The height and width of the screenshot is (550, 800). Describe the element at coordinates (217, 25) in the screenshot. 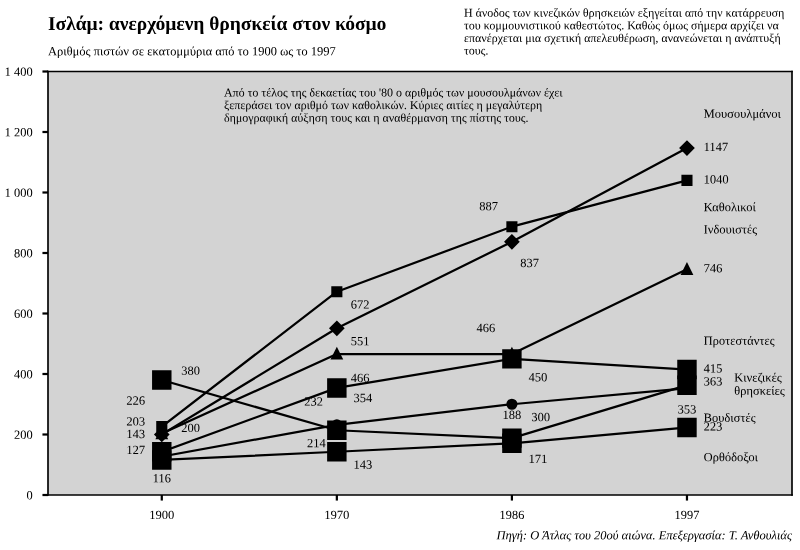

I see `chart-title: Ισλάμ: ανερχόμενη θρησκεία στον κόσμο` at that location.